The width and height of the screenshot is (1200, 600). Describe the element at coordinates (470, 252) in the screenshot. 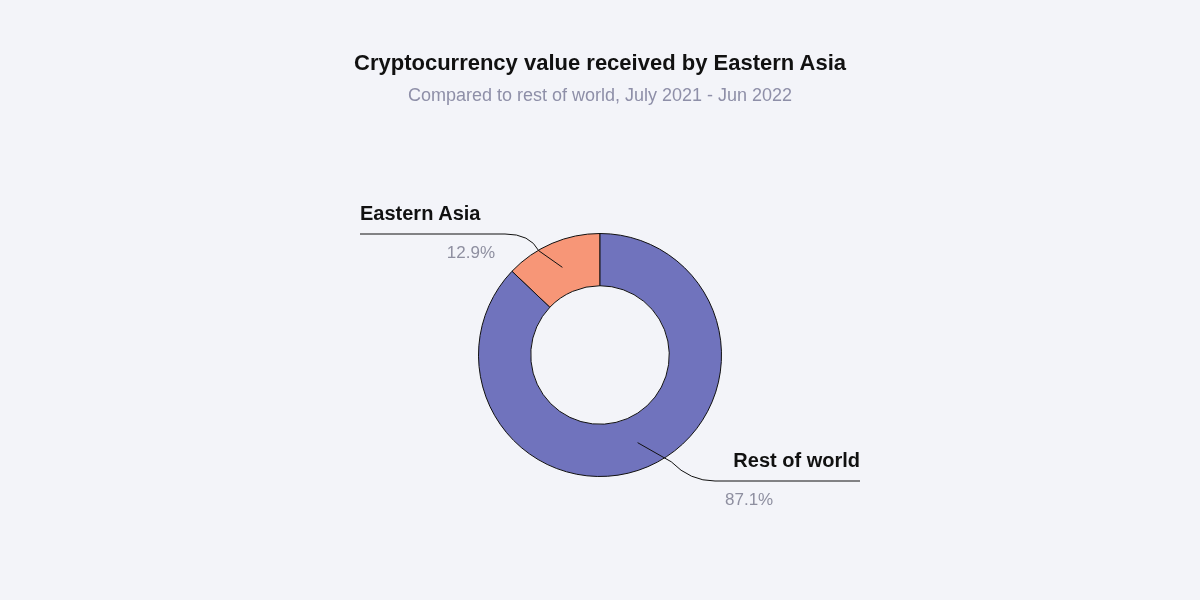

I see `data-label: 12.9%` at that location.